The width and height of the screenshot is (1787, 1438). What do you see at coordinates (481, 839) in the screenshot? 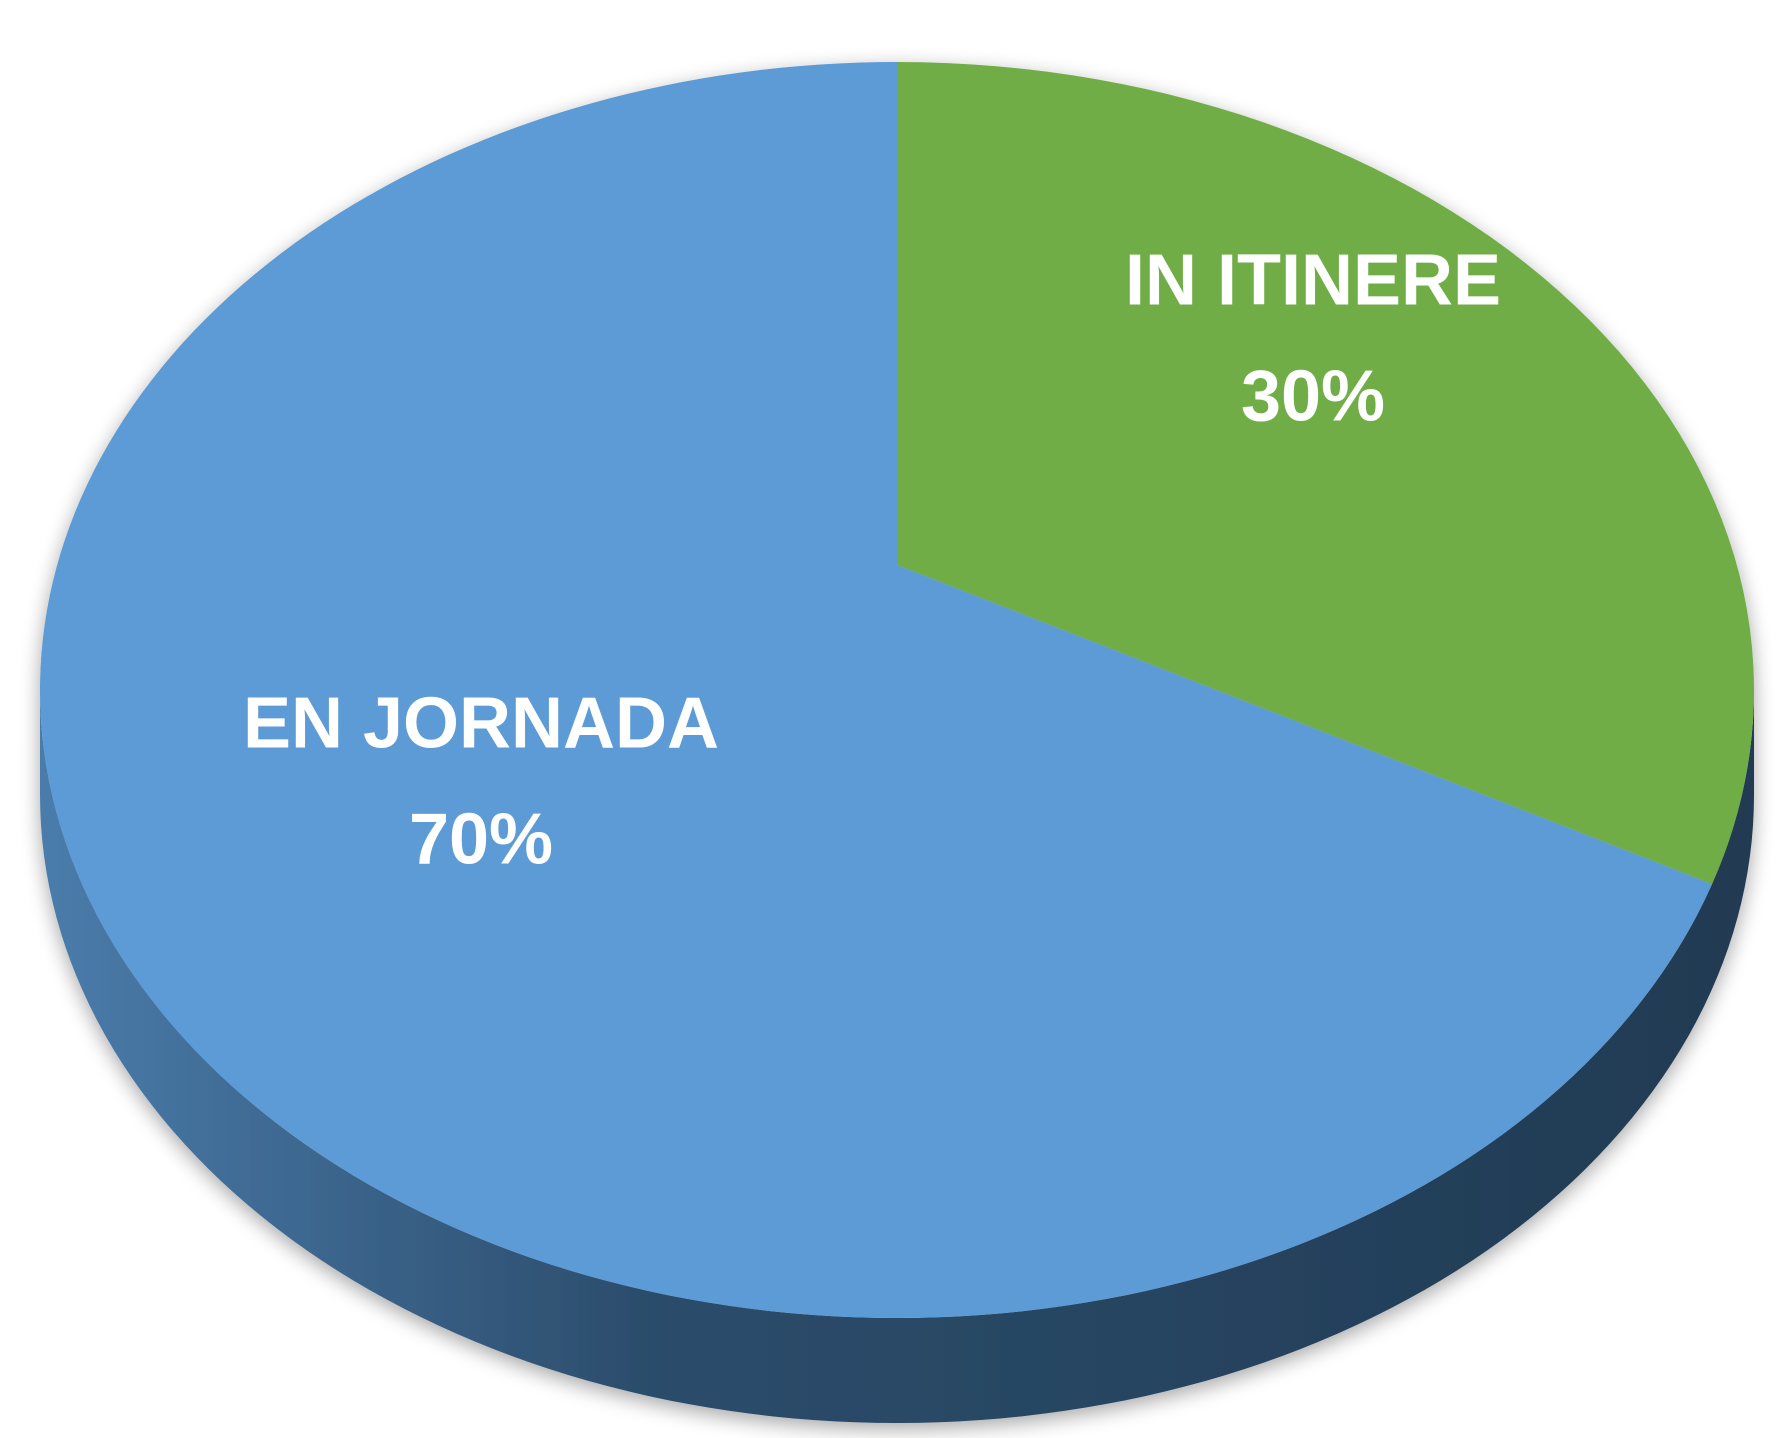
I see `slice-value-label: 70%` at bounding box center [481, 839].